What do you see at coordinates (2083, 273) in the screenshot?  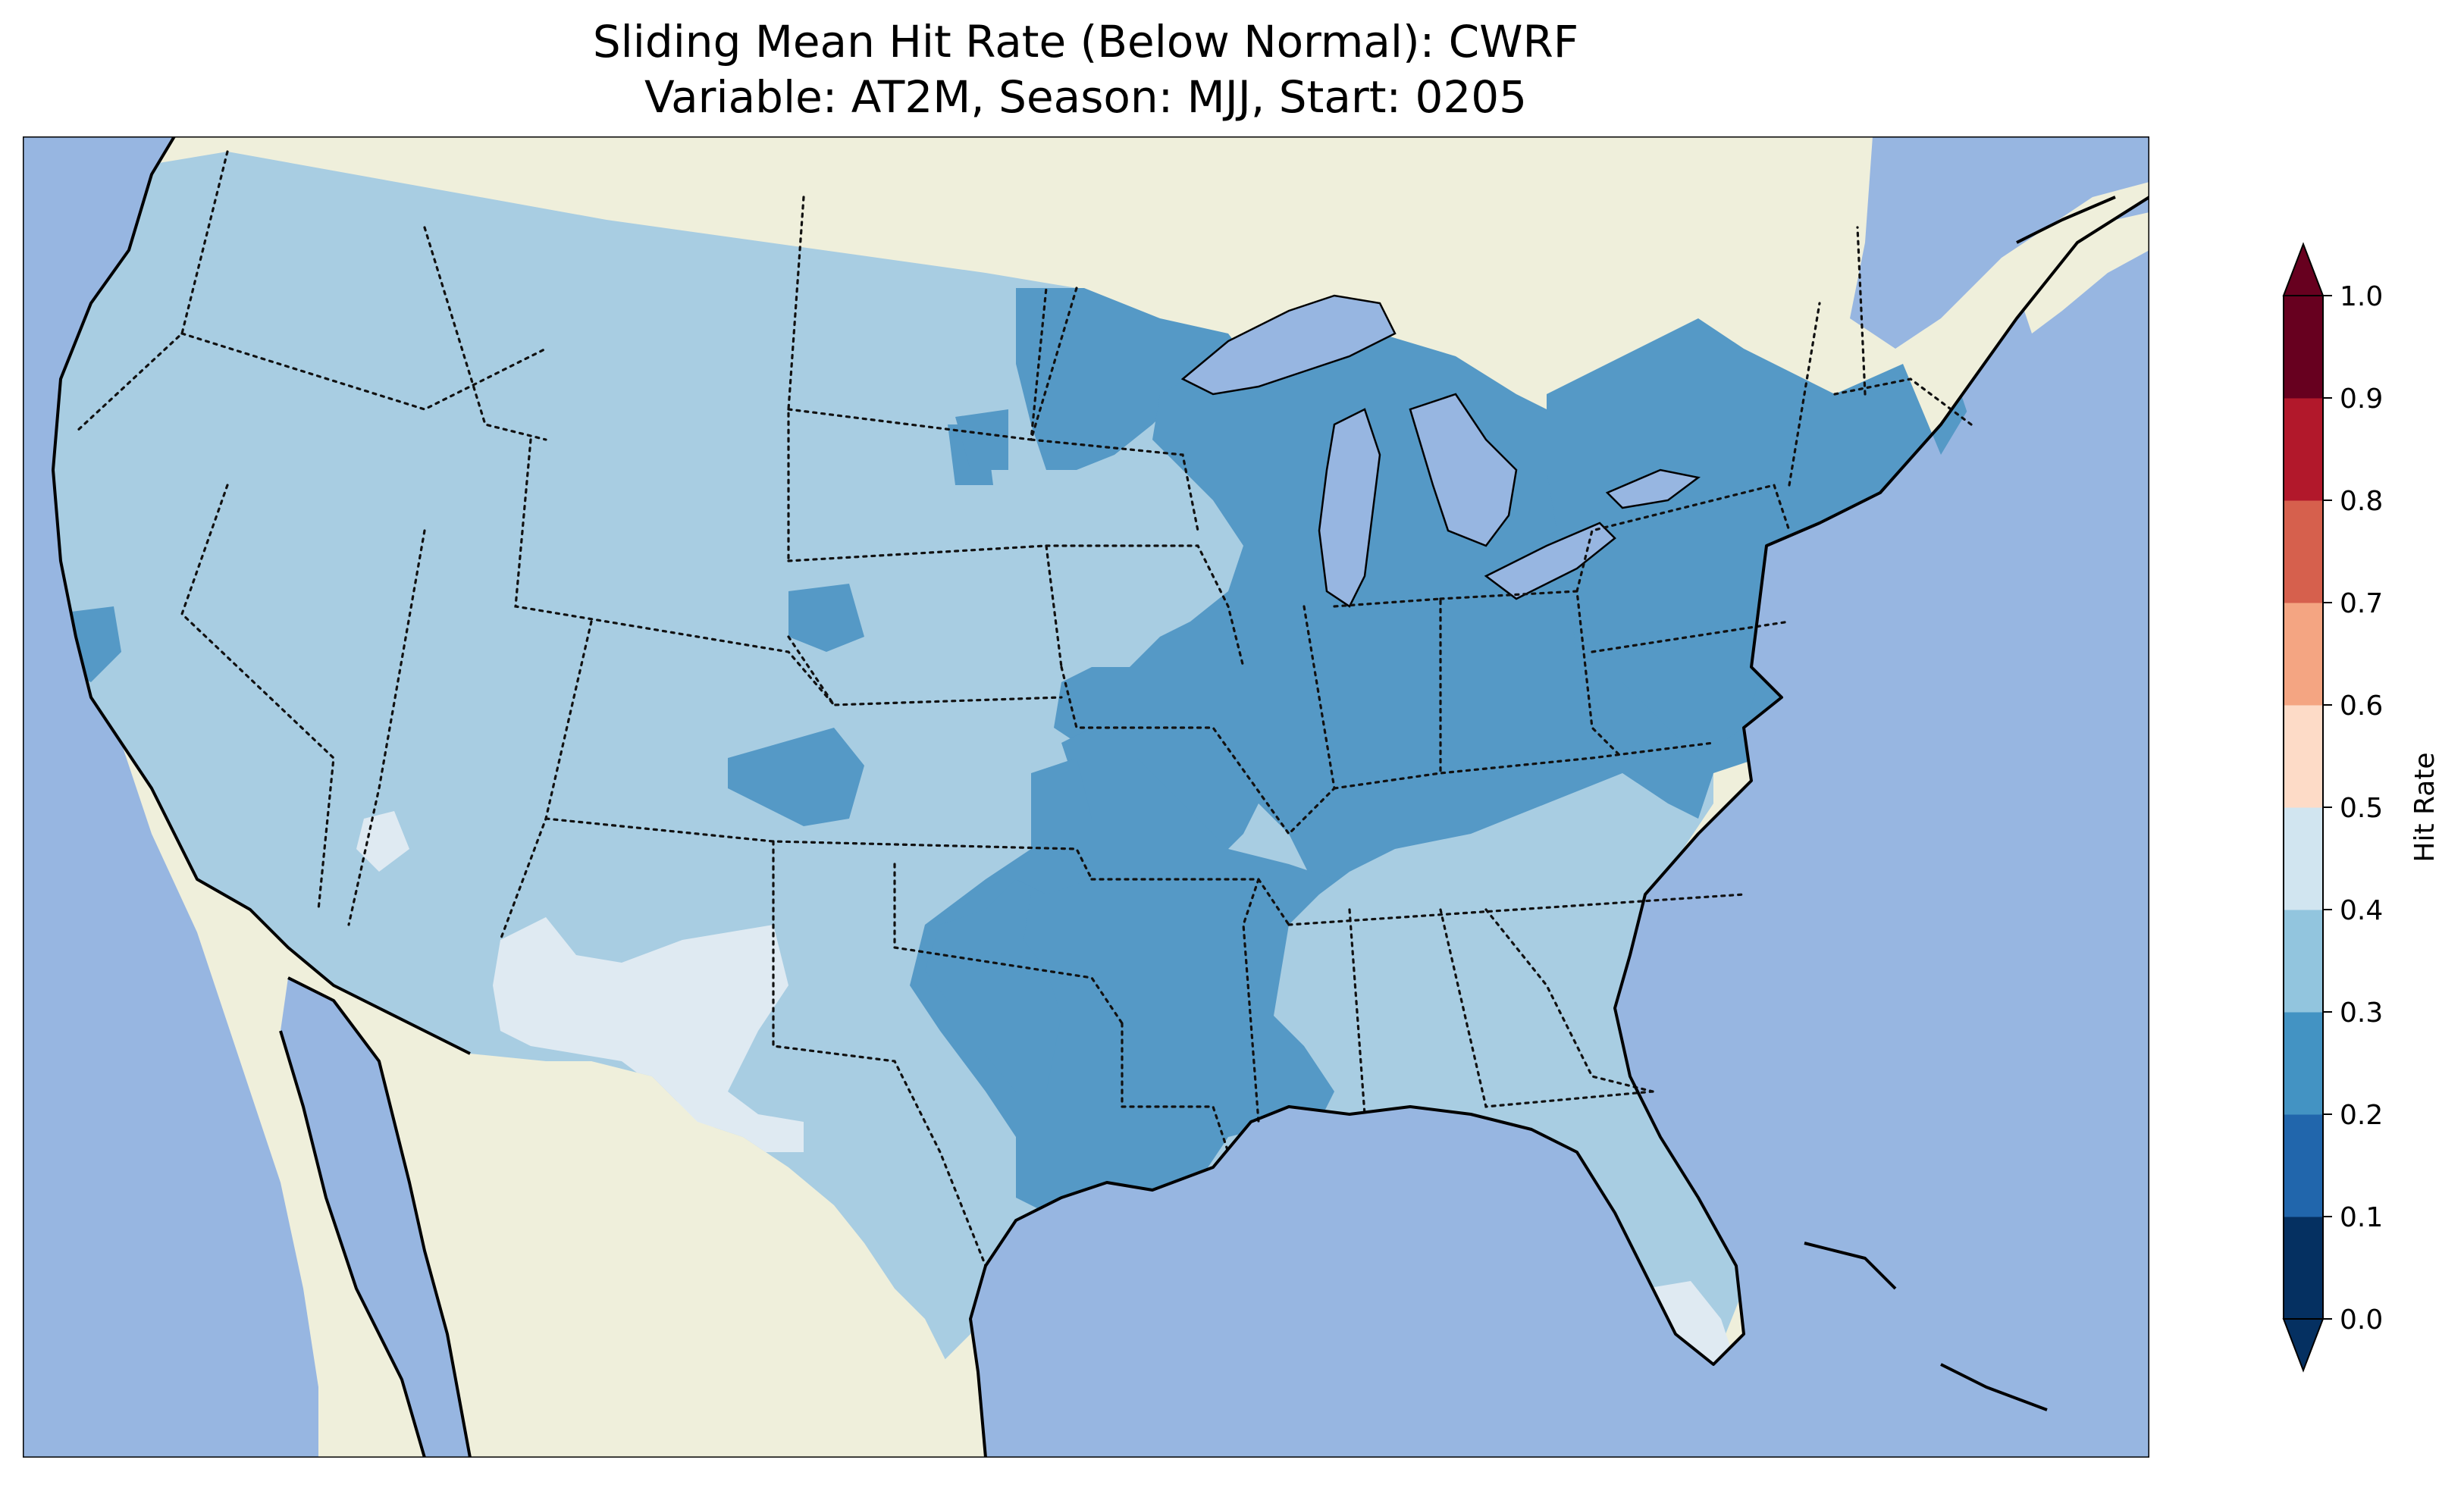 I see `nova-scotia` at bounding box center [2083, 273].